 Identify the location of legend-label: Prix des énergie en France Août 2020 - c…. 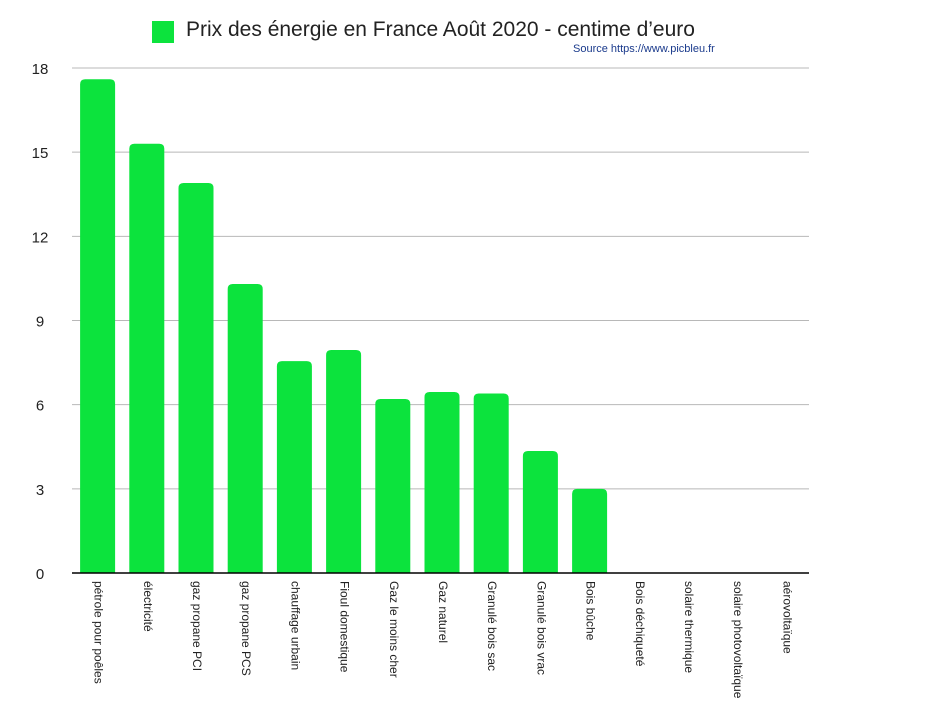
(440, 29).